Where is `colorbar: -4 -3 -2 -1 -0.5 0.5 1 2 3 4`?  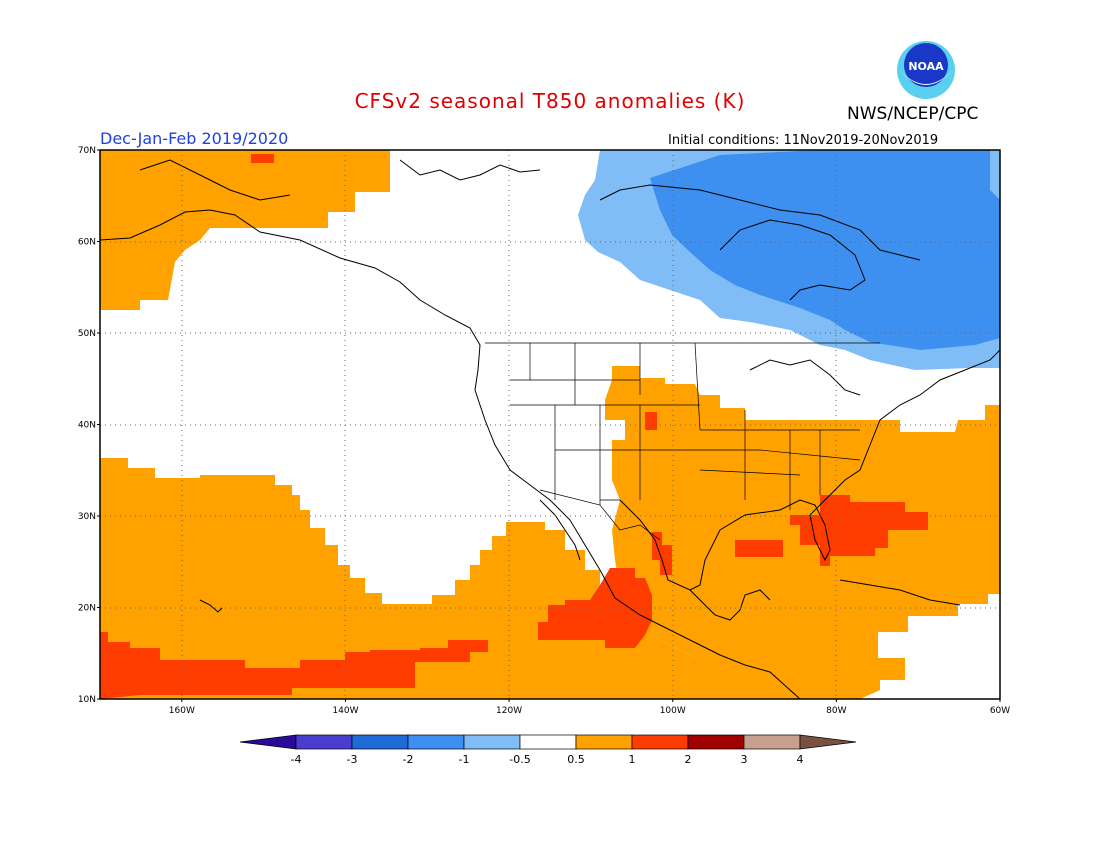
colorbar: -4 -3 -2 -1 -0.5 0.5 1 2 3 4 is located at coordinates (548, 750).